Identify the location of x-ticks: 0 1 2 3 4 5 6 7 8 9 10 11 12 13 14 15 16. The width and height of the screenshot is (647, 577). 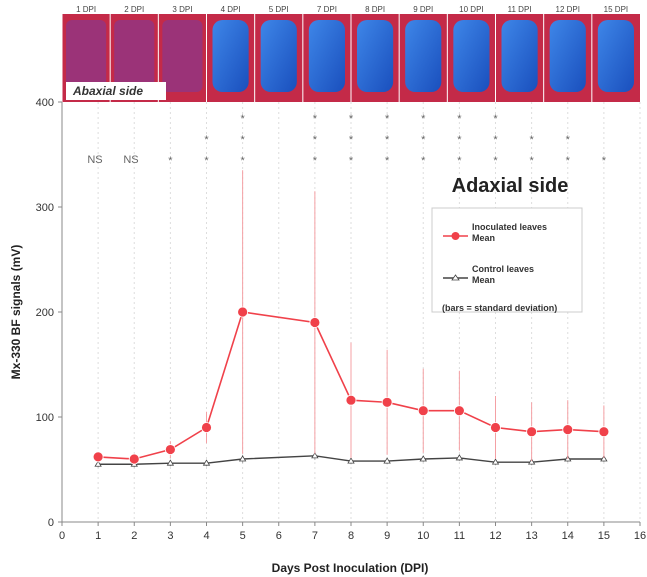
(352, 532).